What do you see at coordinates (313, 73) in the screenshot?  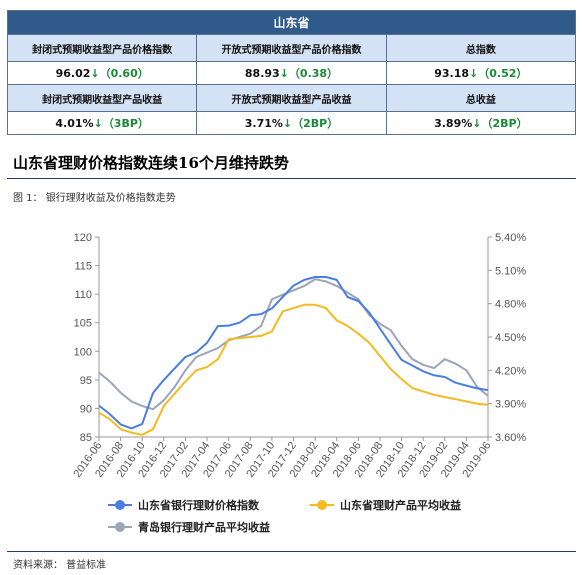 I see `open-index-change: （0.38）` at bounding box center [313, 73].